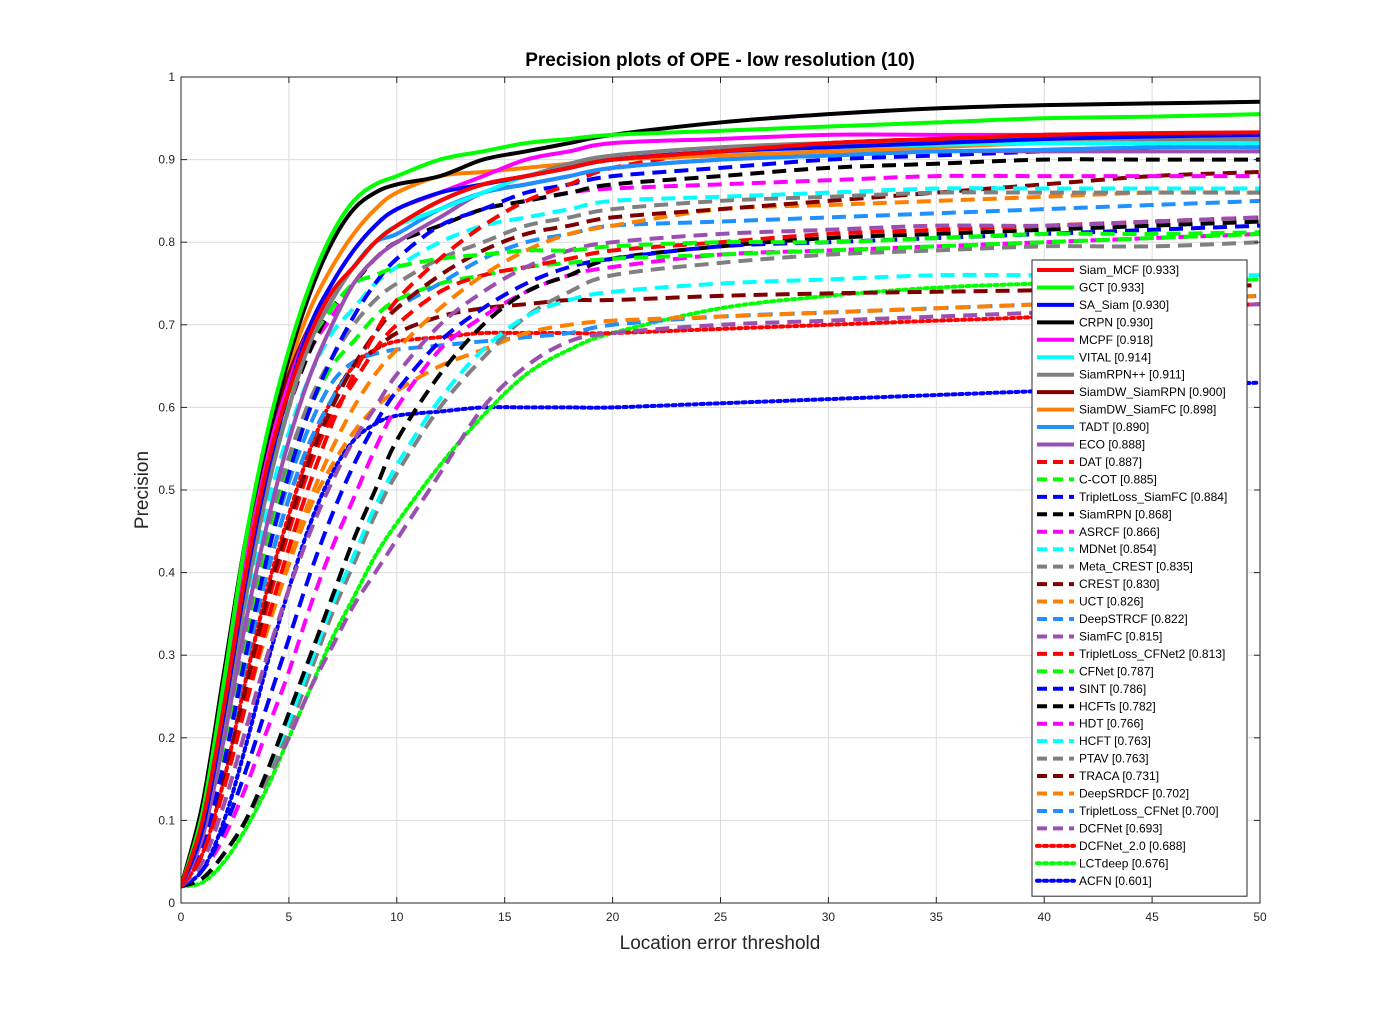 Image resolution: width=1393 pixels, height=1015 pixels. I want to click on x-tick-label: 30, so click(829, 917).